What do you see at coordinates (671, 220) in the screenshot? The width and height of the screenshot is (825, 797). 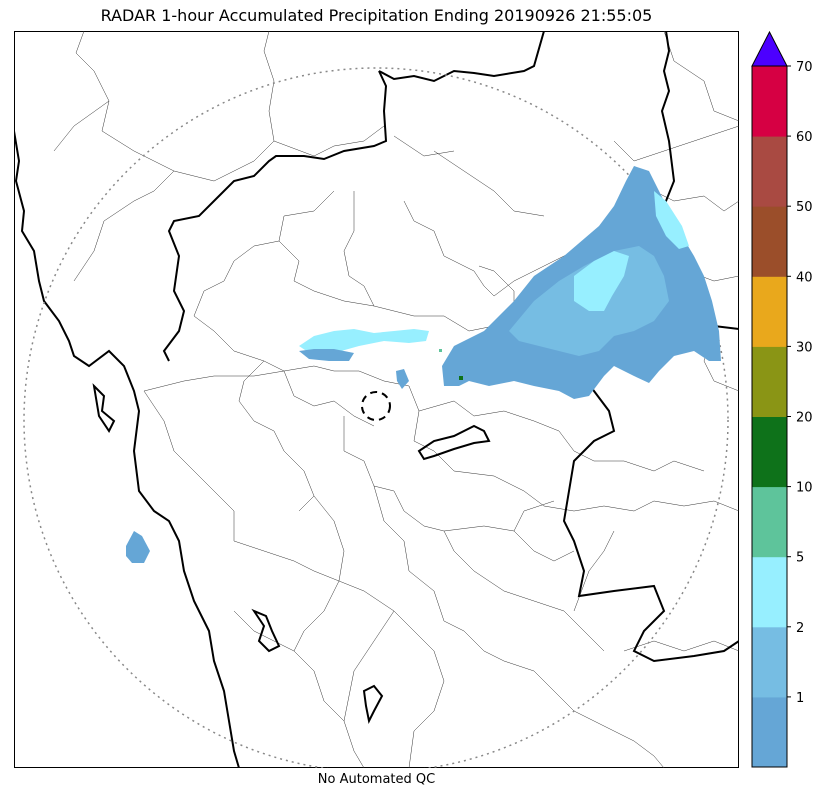 I see `echo-northeast-heavy` at bounding box center [671, 220].